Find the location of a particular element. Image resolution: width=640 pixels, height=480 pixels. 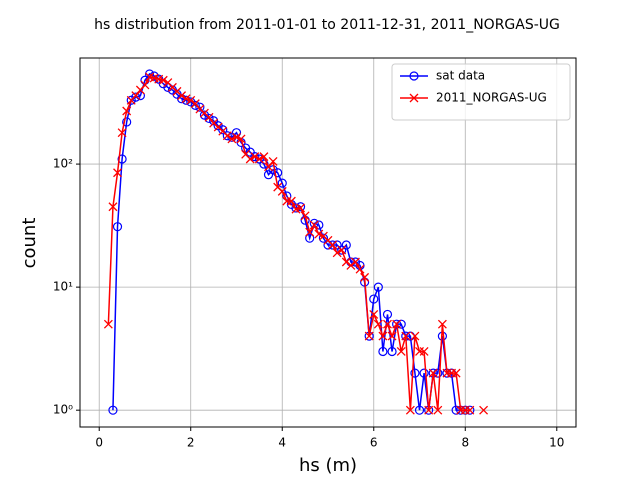

x-axis-label: hs (m) is located at coordinates (328, 465).